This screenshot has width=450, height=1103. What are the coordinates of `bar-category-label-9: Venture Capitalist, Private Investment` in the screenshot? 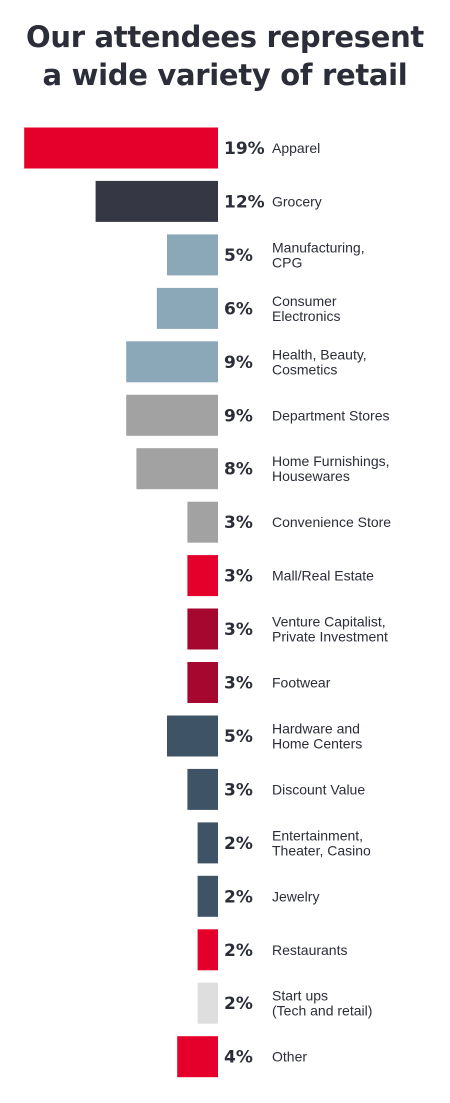 It's located at (330, 629).